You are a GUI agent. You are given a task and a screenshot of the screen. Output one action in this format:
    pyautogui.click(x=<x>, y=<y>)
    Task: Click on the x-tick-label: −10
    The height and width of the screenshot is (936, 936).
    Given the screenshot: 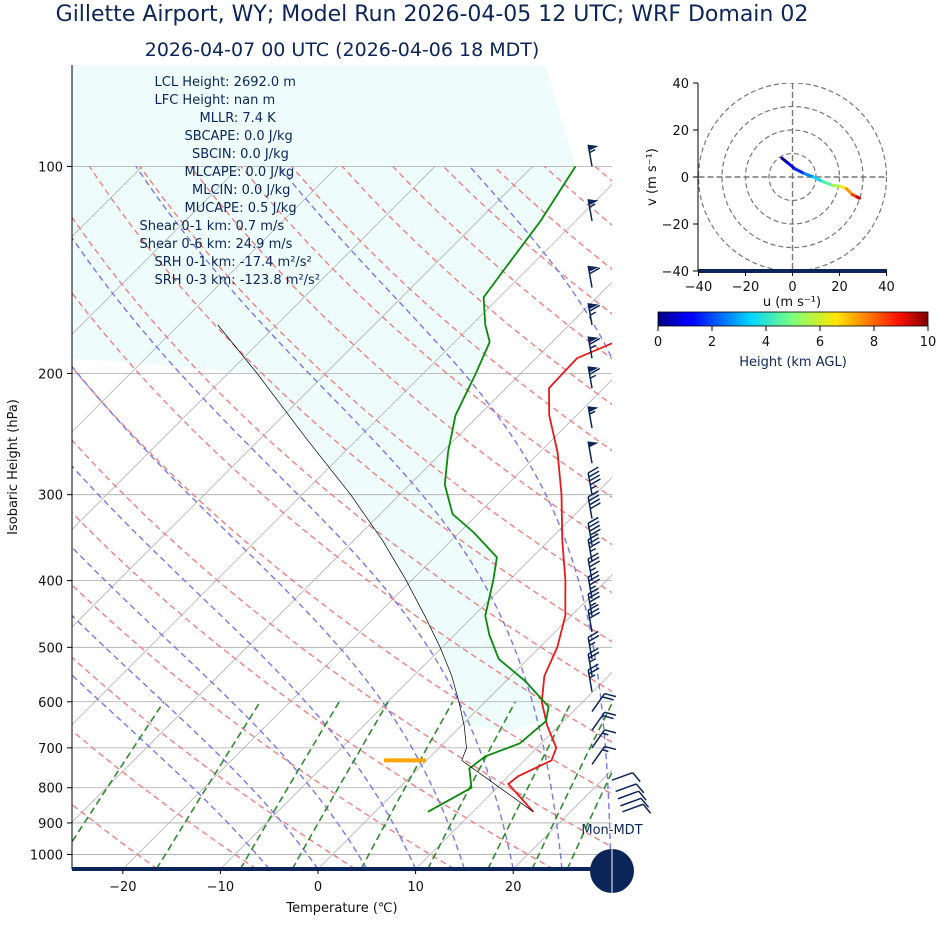 What is the action you would take?
    pyautogui.click(x=220, y=887)
    